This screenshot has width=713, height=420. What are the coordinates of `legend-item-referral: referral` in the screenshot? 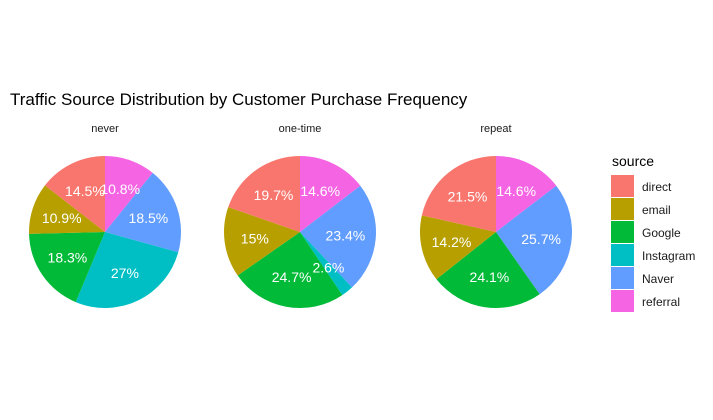 It's located at (645, 301).